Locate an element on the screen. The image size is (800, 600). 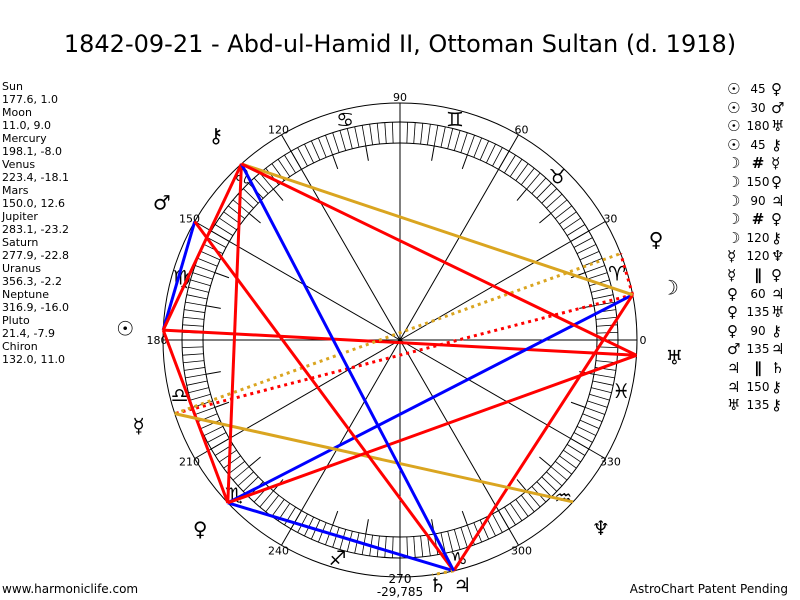
planet-position: 132.0, 11.0 is located at coordinates (33, 359).